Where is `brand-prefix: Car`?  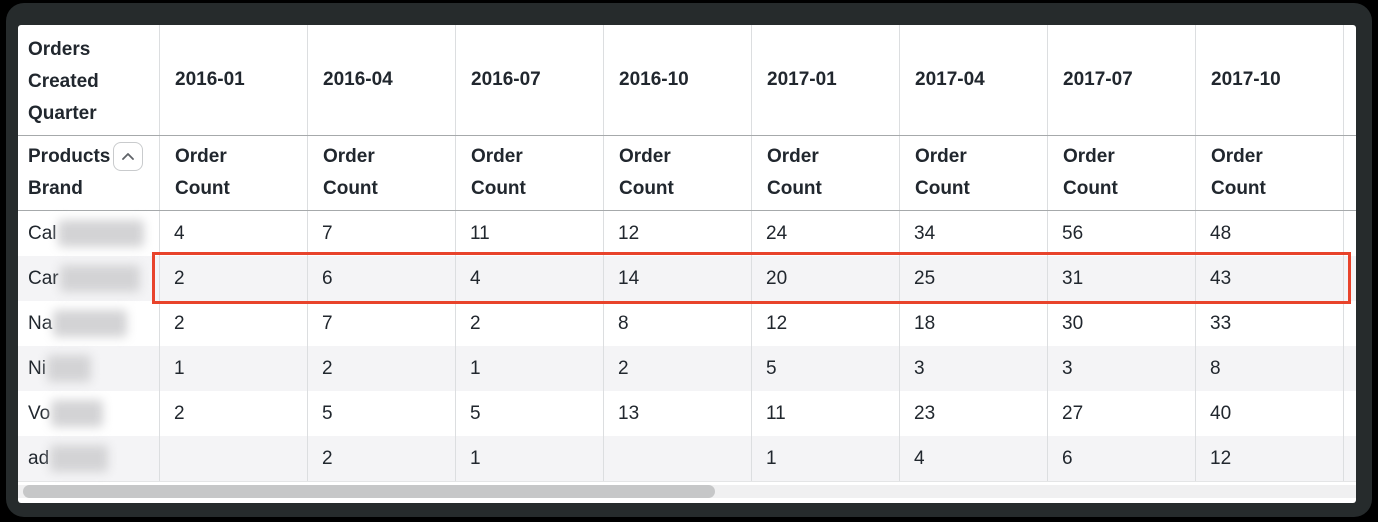
brand-prefix: Car is located at coordinates (43, 278).